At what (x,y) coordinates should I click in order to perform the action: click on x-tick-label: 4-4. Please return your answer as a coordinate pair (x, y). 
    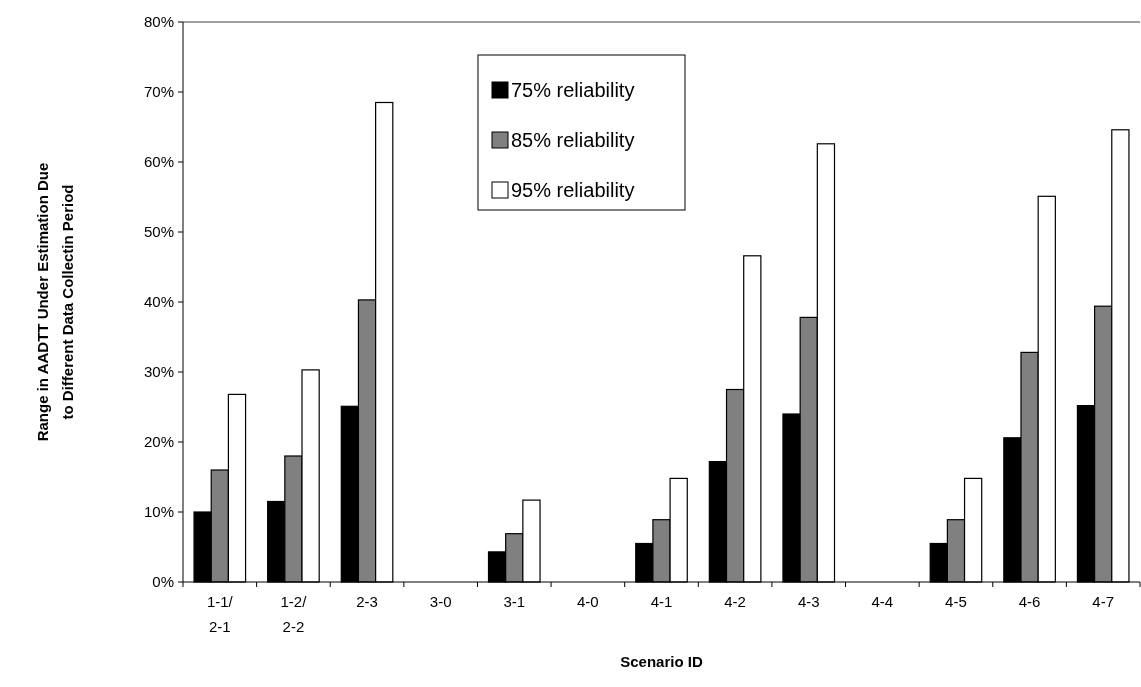
    Looking at the image, I should click on (882, 601).